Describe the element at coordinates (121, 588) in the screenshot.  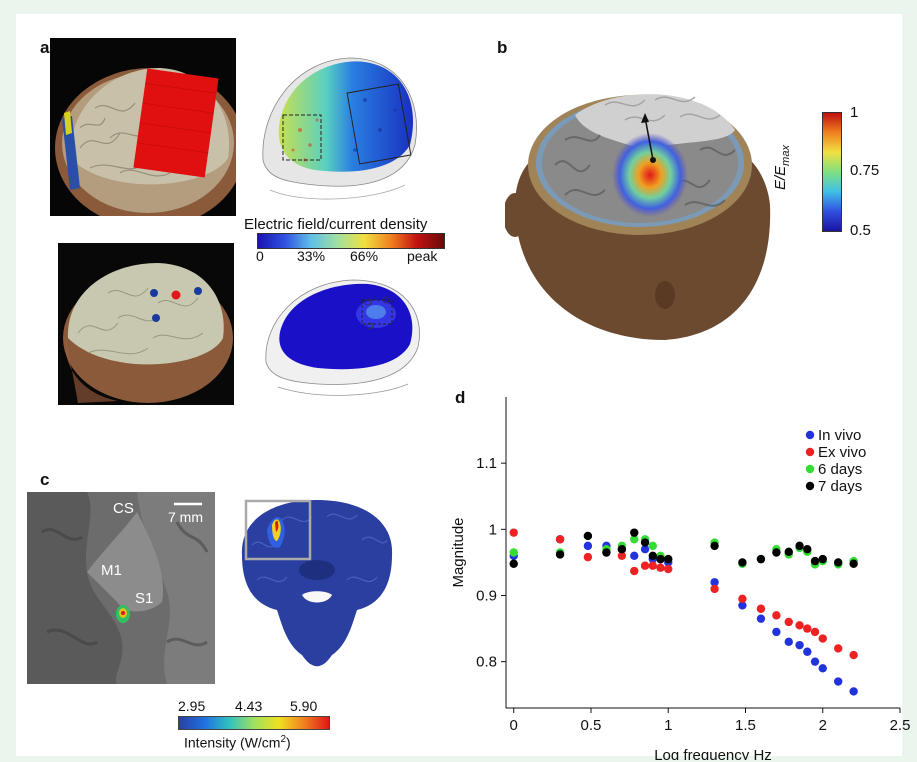
I see `cortex-surface-image: CS 7 mm M1 S1` at that location.